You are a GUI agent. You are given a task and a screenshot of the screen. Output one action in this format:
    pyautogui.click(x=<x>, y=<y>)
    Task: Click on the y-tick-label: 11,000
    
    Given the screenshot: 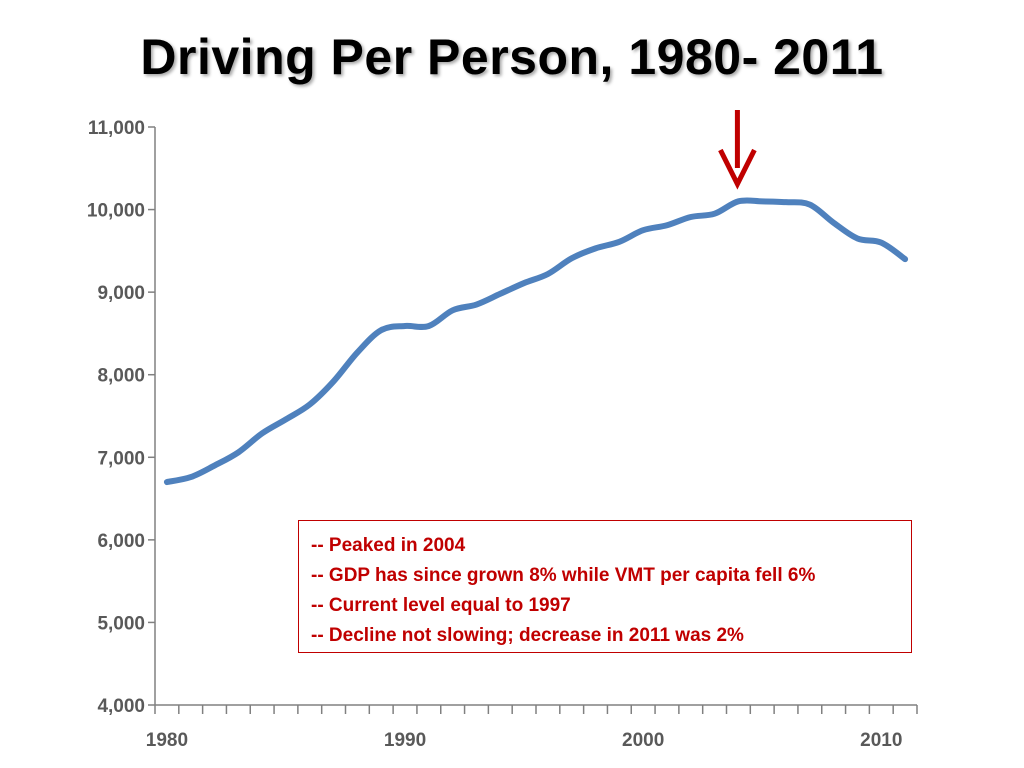 What is the action you would take?
    pyautogui.click(x=116, y=128)
    